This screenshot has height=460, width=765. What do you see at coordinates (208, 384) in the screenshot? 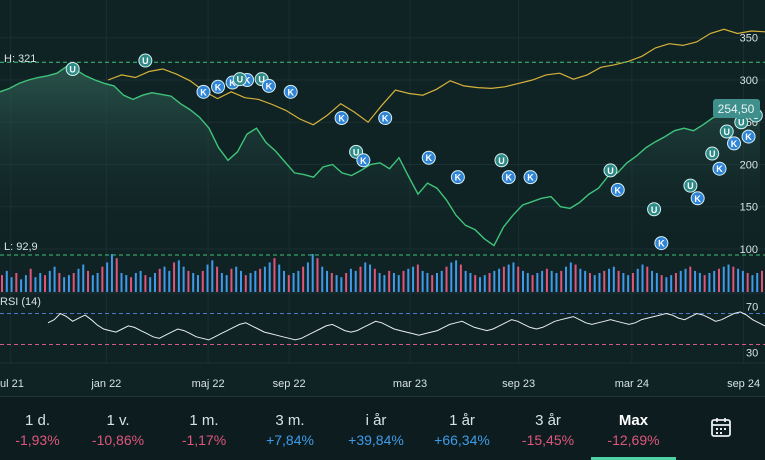
I see `x-tick-label: maj 22` at bounding box center [208, 384].